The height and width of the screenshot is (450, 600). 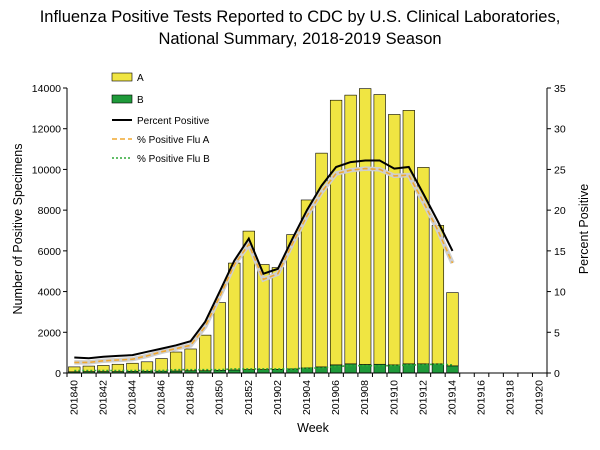 What do you see at coordinates (307, 397) in the screenshot?
I see `x-tick-label-201904: 201904` at bounding box center [307, 397].